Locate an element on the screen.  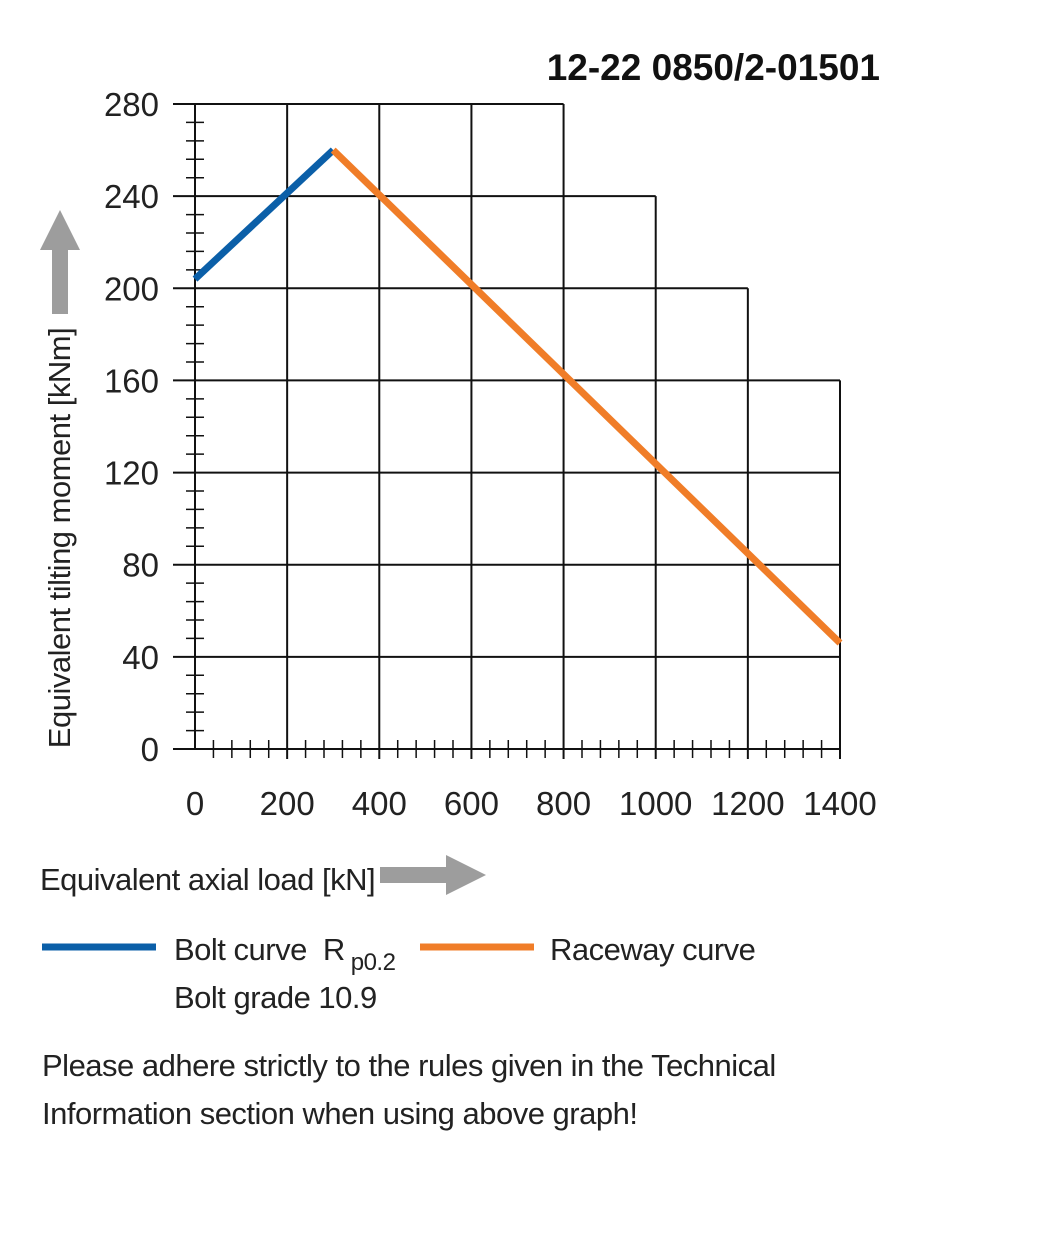
legend-label-raceway: Raceway curve is located at coordinates (652, 949).